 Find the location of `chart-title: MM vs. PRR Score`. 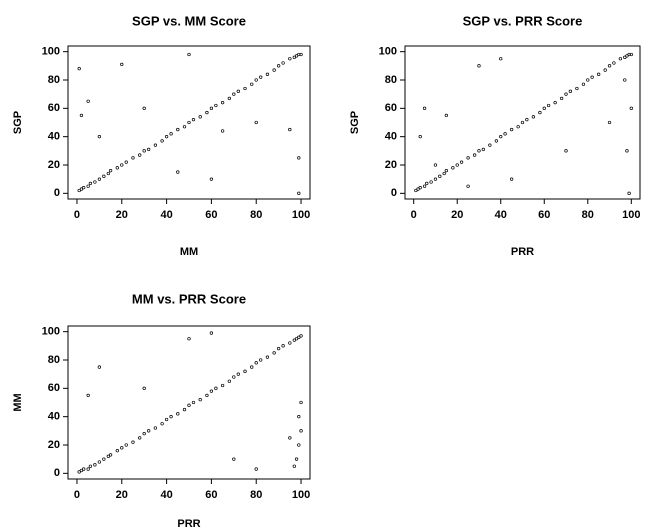

chart-title: MM vs. PRR Score is located at coordinates (189, 298).